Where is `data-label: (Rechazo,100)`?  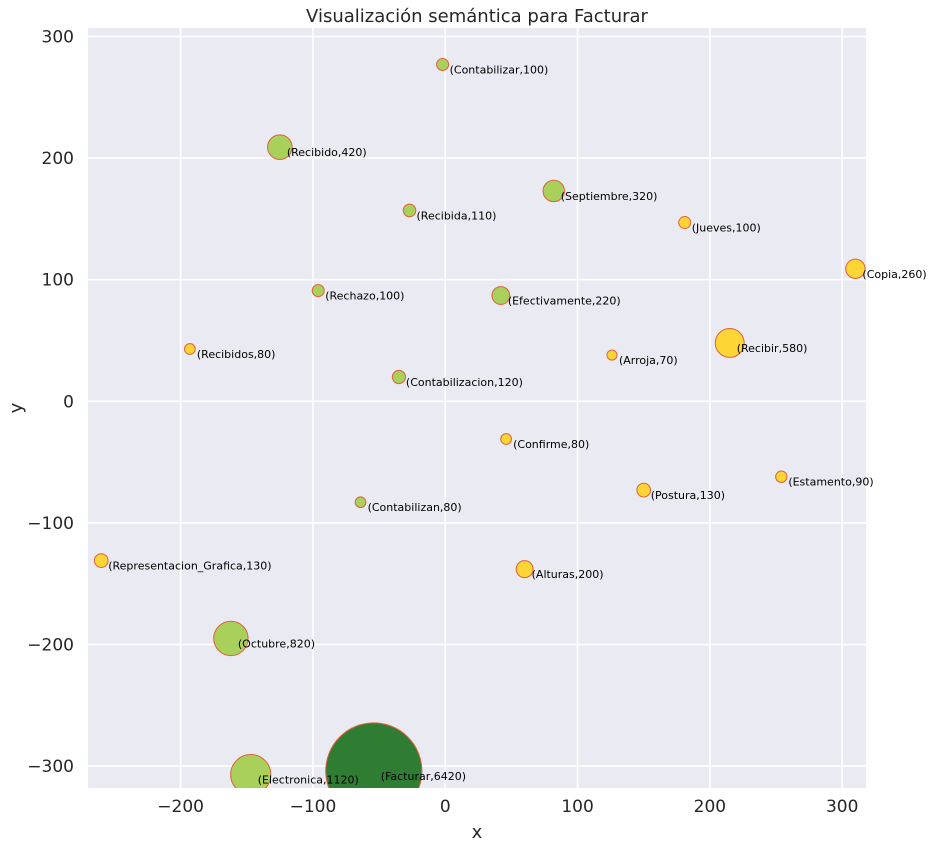
data-label: (Rechazo,100) is located at coordinates (364, 296).